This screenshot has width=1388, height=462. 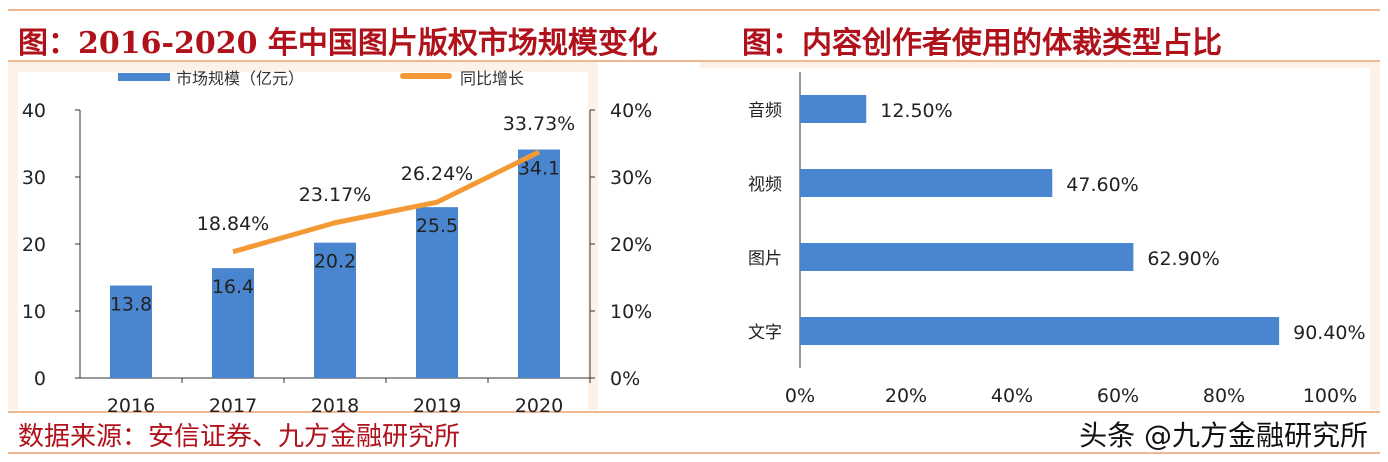 I want to click on left-chart-title: 图：2016-2020 年中国图片版权市场规模变化, so click(x=338, y=43).